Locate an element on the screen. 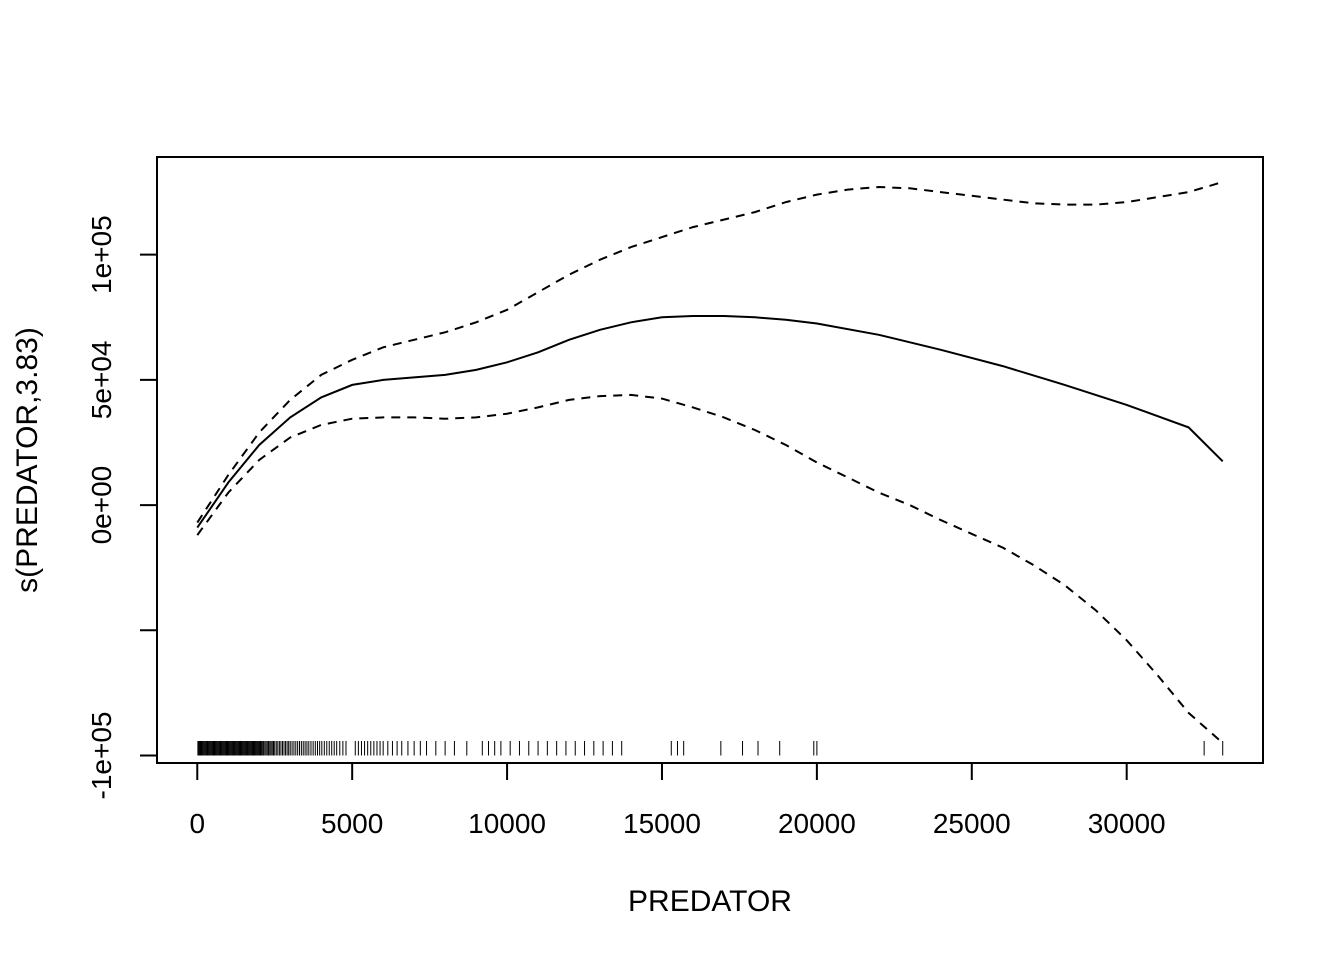  x-tick-label: 5000 is located at coordinates (352, 823).